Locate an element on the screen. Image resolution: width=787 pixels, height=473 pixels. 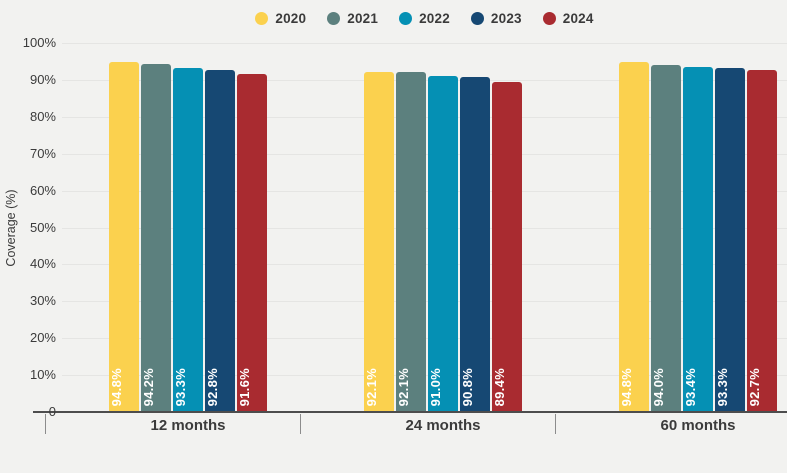
y-tick-label: 80% is located at coordinates (42, 116).